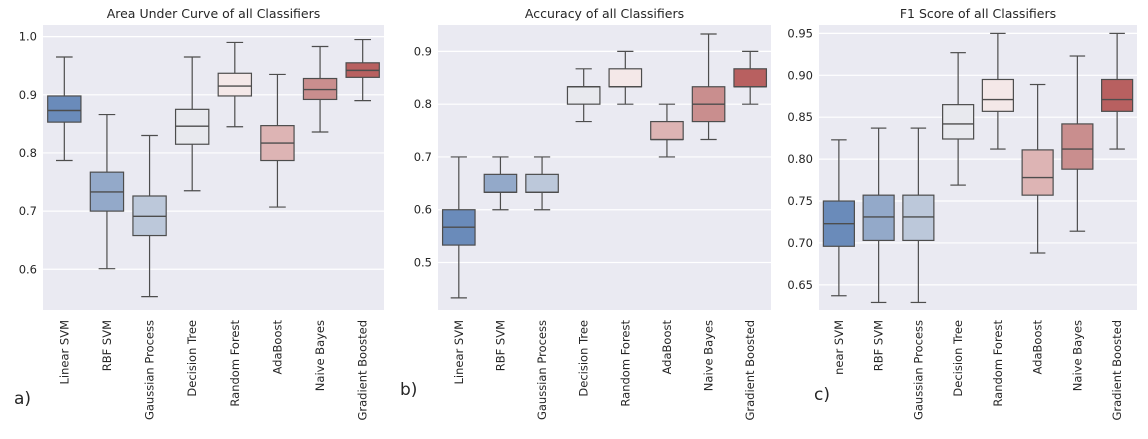 The width and height of the screenshot is (1148, 439). Describe the element at coordinates (800, 75) in the screenshot. I see `y-tick-label: 0.90` at that location.